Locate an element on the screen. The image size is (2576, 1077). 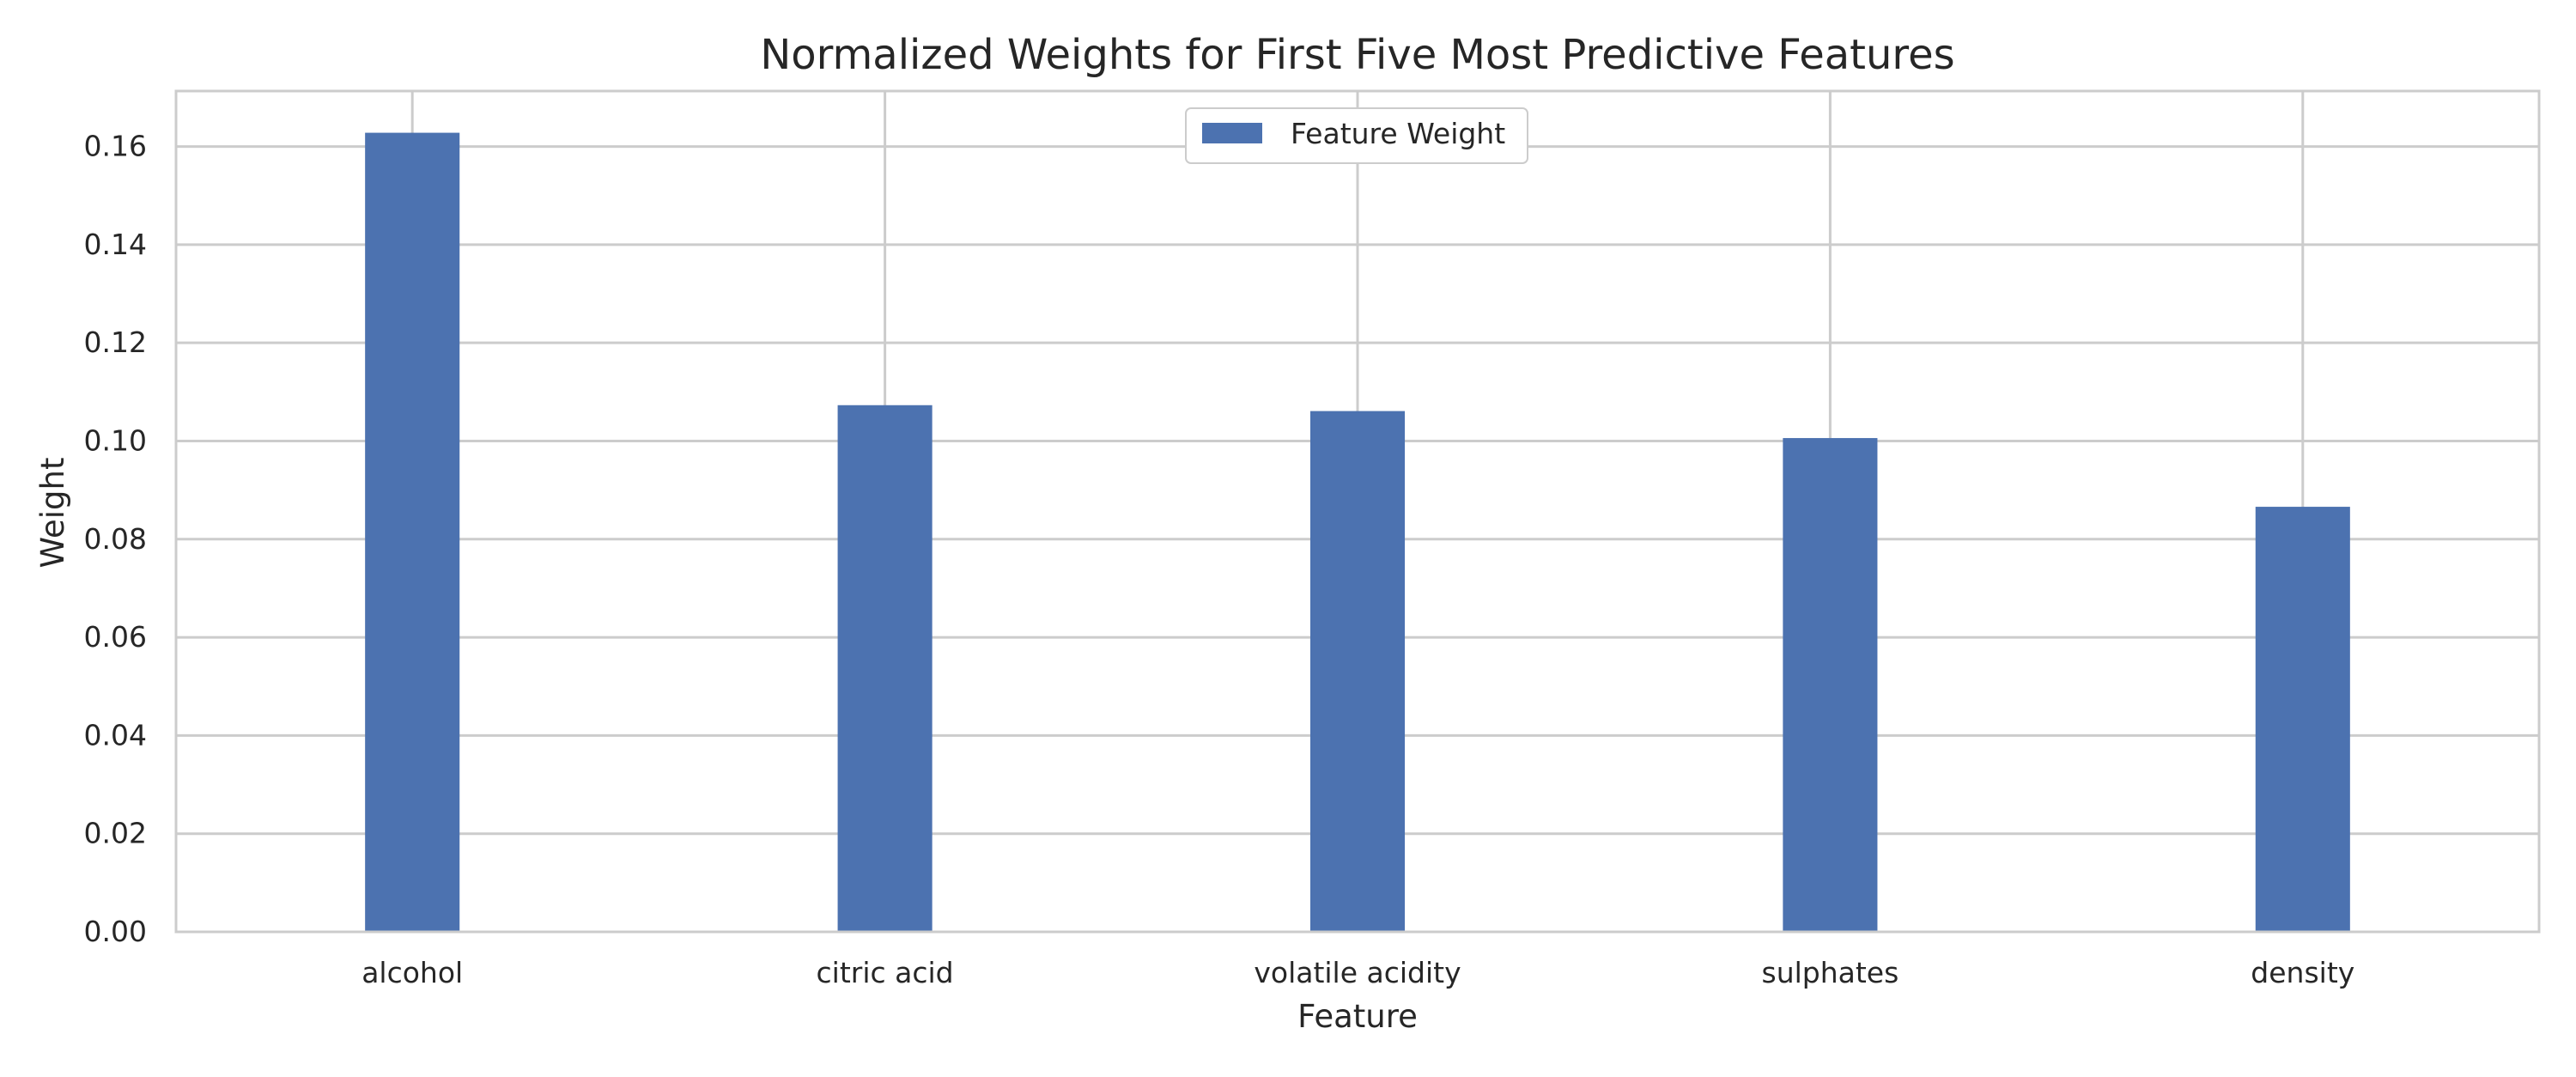
x-tick-label: citric acid is located at coordinates (885, 972).